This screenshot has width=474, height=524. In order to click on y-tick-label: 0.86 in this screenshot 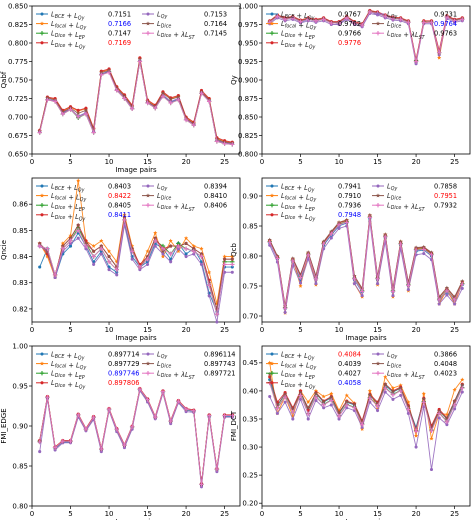, I will do `click(20, 205)`.